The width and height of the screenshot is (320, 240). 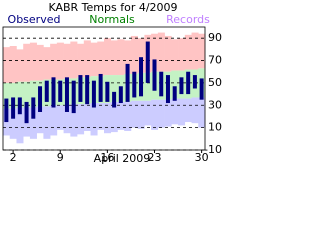 I want to click on x-tick-label: 23, so click(x=155, y=157).